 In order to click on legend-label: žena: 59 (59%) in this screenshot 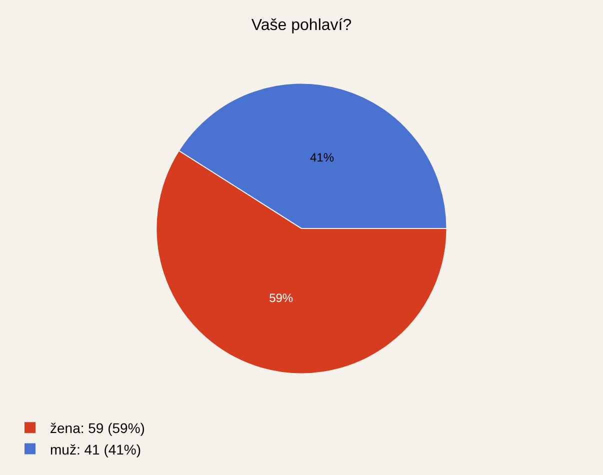, I will do `click(97, 428)`.